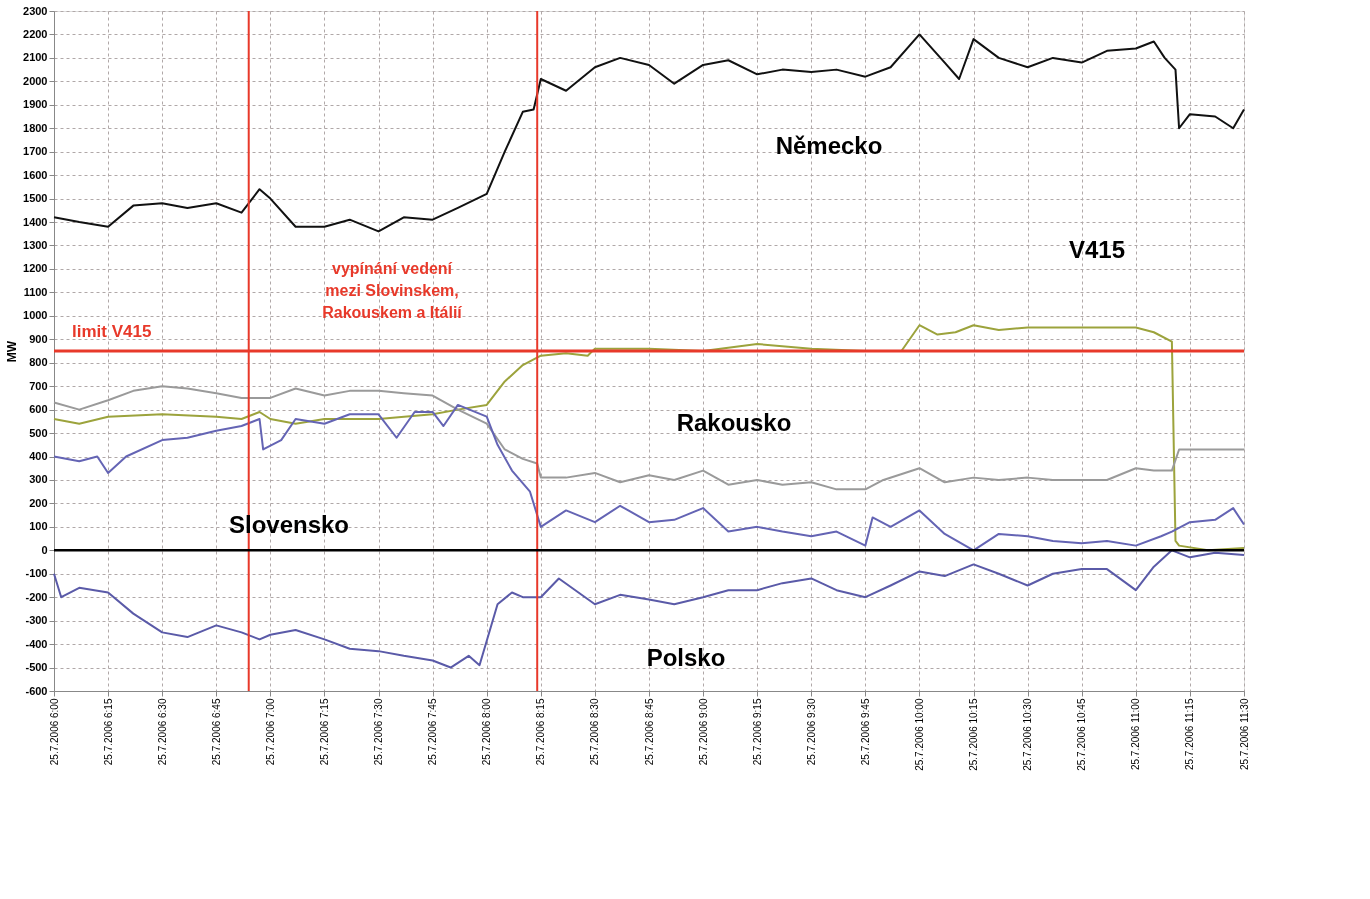  What do you see at coordinates (35, 221) in the screenshot?
I see `y-tick-label: 1400` at bounding box center [35, 221].